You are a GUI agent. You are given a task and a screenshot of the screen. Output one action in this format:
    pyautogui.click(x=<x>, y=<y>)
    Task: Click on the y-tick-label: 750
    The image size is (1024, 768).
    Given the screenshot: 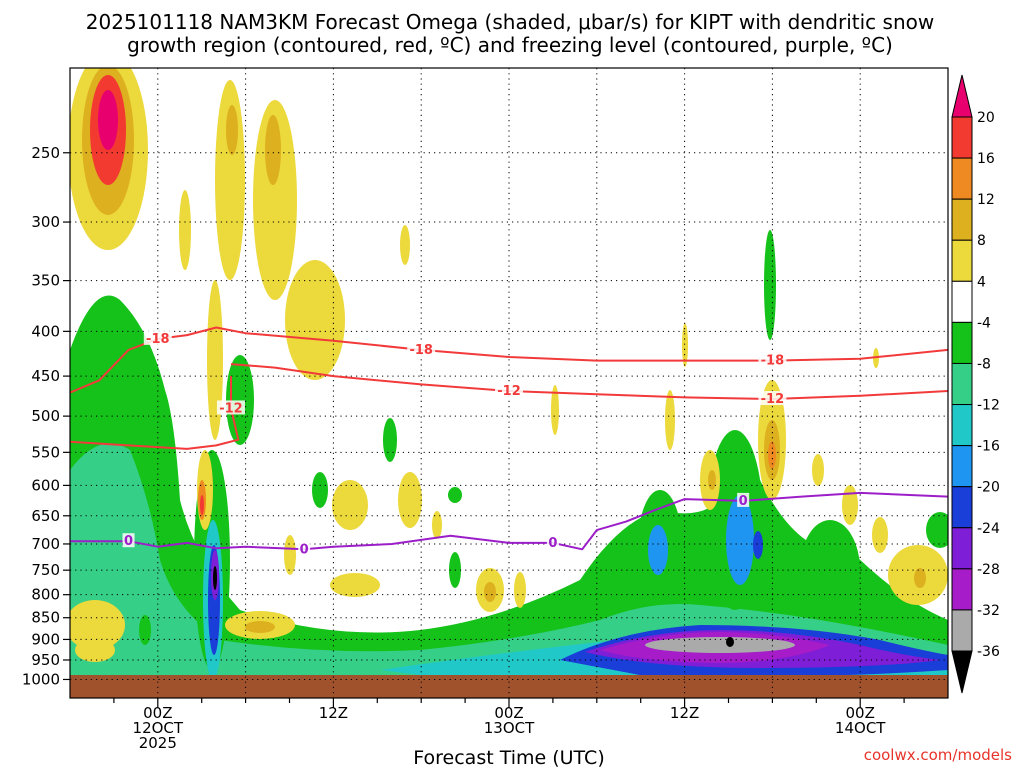 What is the action you would take?
    pyautogui.click(x=45, y=570)
    